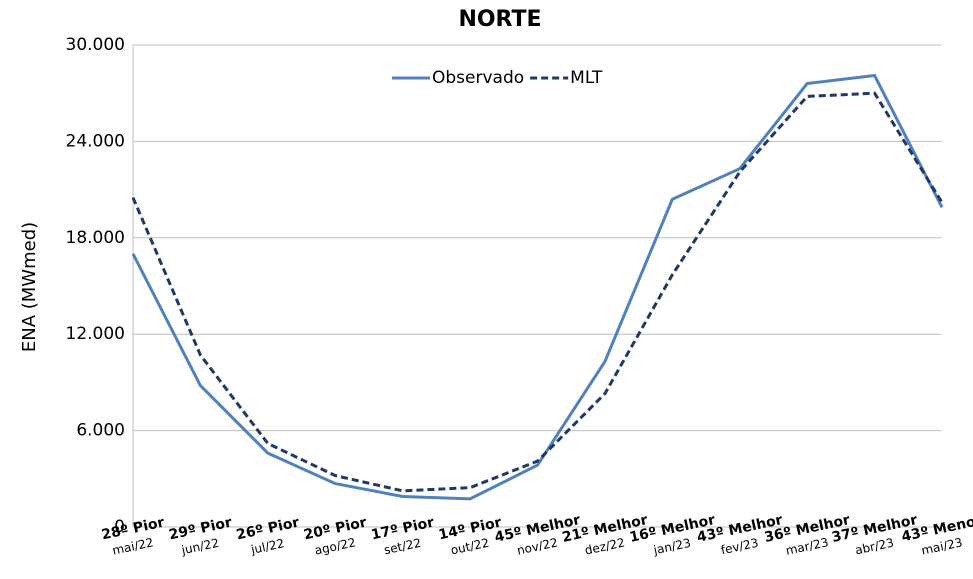 Image resolution: width=973 pixels, height=579 pixels. What do you see at coordinates (119, 527) in the screenshot?
I see `y-tick-label: 0` at bounding box center [119, 527].